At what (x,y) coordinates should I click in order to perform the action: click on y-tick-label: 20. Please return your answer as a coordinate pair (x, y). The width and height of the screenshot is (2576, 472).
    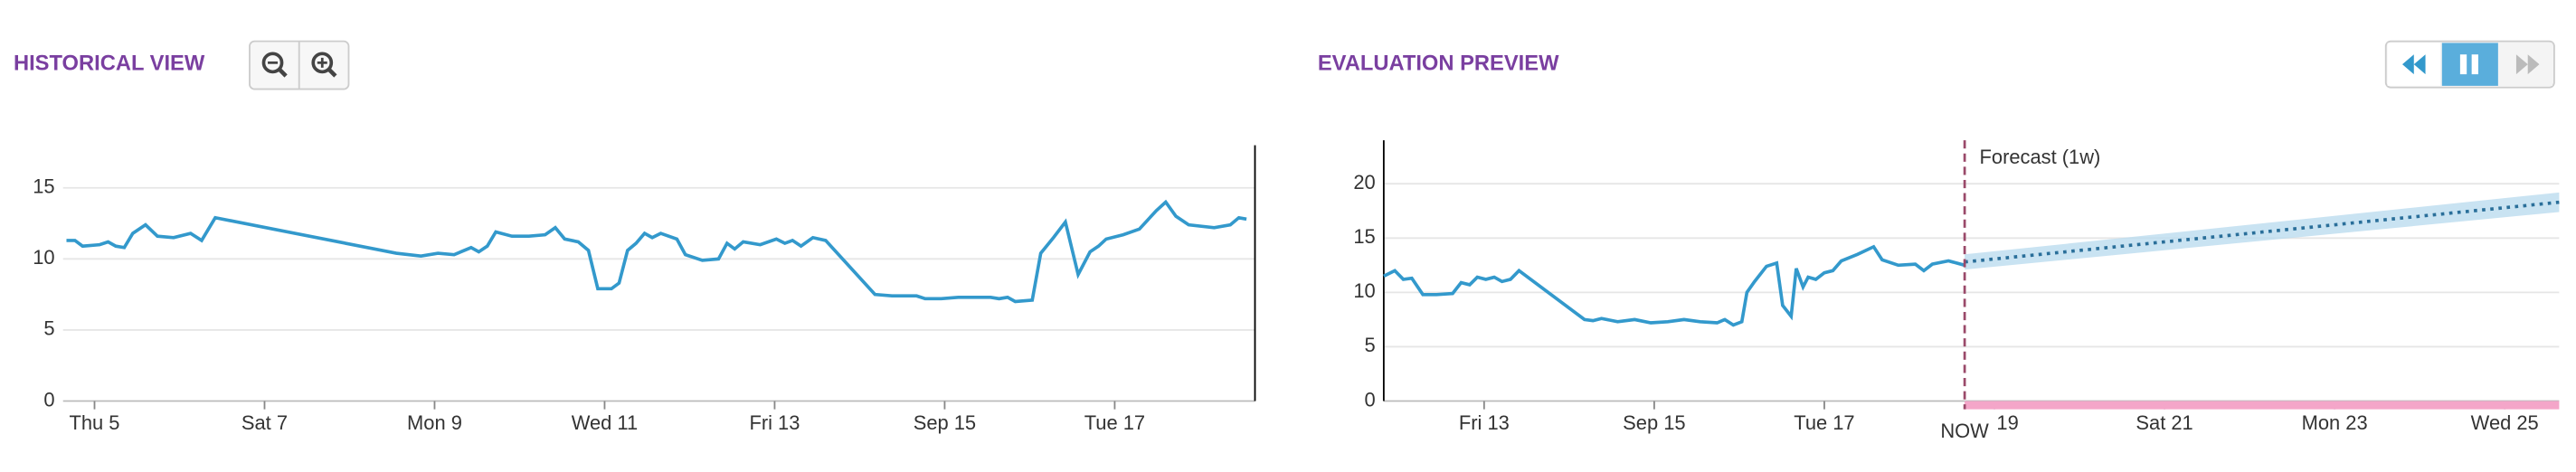
    Looking at the image, I should click on (1364, 182).